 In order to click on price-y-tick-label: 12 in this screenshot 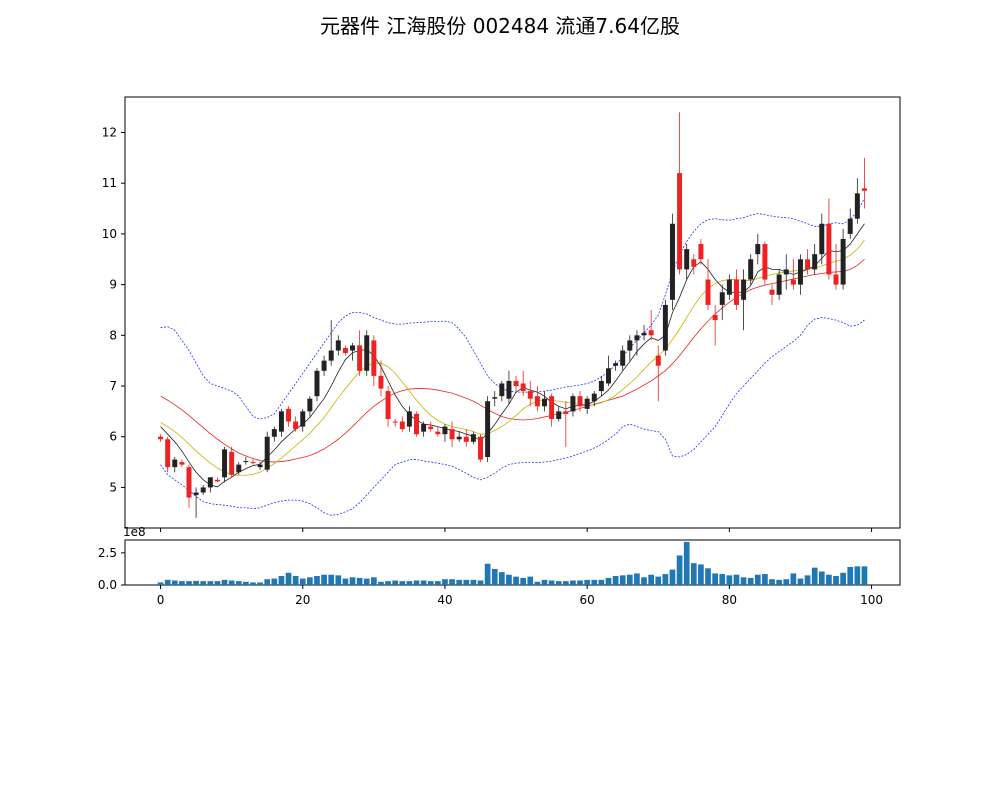, I will do `click(109, 132)`.